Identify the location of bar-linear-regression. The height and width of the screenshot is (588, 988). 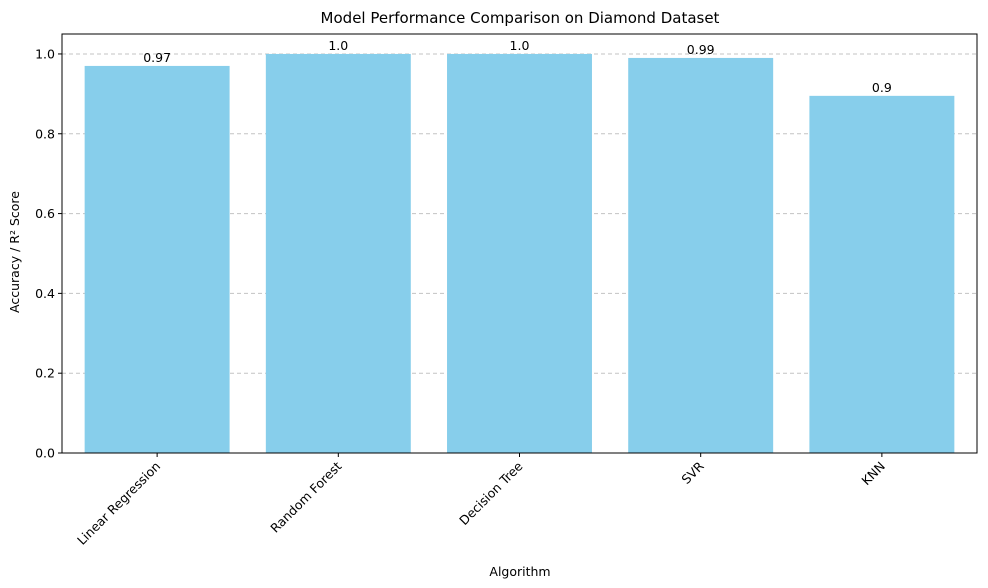
(157, 259).